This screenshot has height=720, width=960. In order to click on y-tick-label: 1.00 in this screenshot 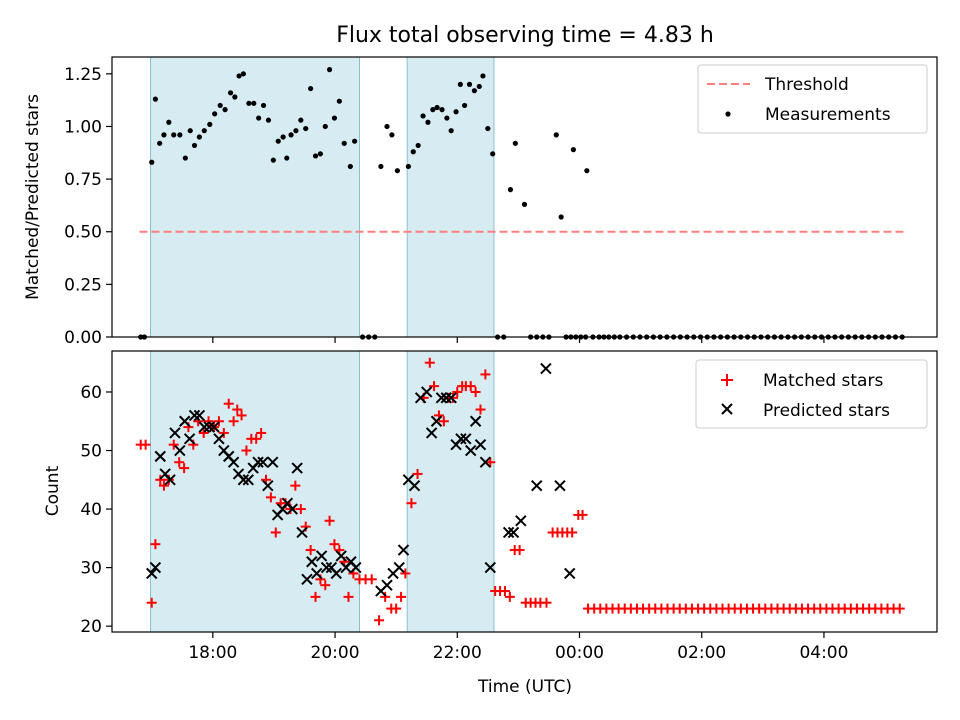, I will do `click(83, 127)`.